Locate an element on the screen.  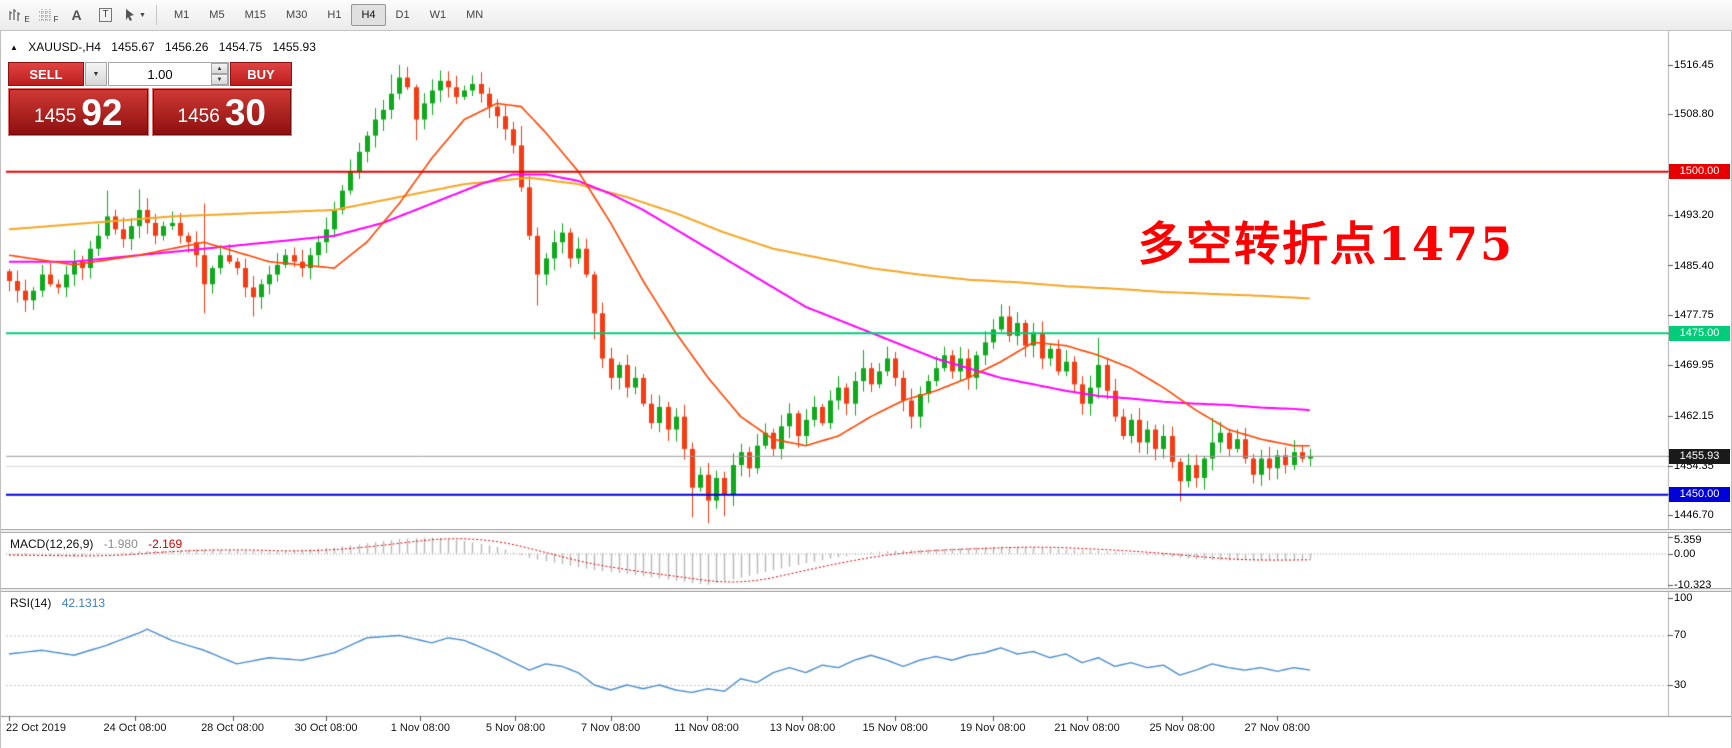
one-click-trading-panel: SELL ▼ 1.00 ▲ ▼ BUY 1455 92 1456 30 is located at coordinates (150, 99).